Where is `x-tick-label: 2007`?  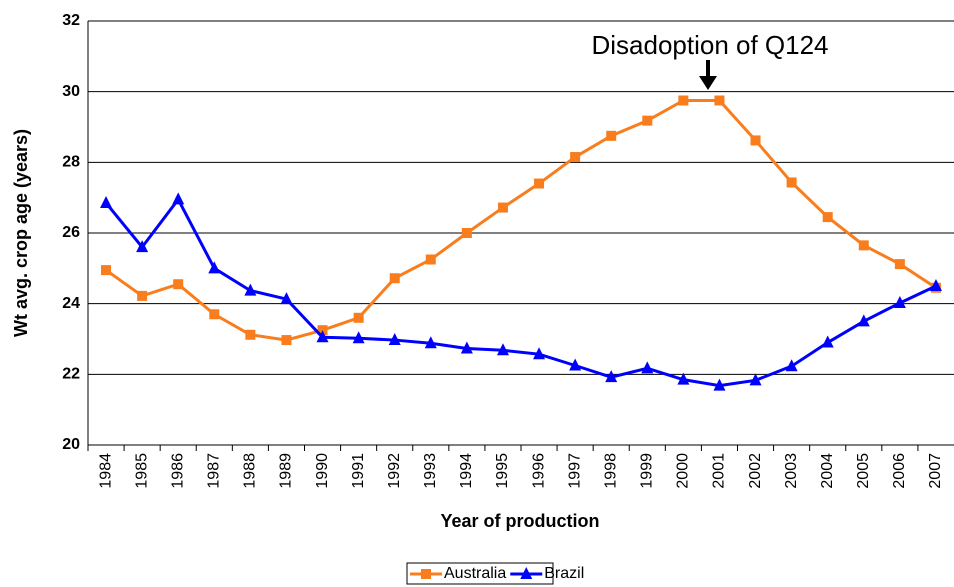
x-tick-label: 2007 is located at coordinates (935, 471).